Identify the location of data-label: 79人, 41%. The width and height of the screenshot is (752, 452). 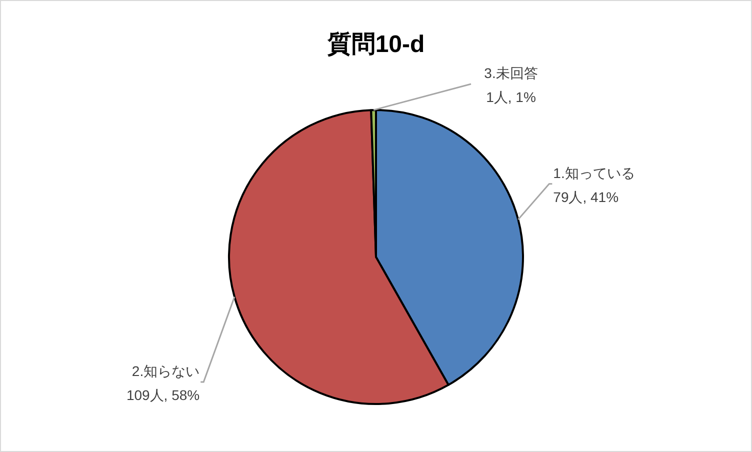
(586, 196).